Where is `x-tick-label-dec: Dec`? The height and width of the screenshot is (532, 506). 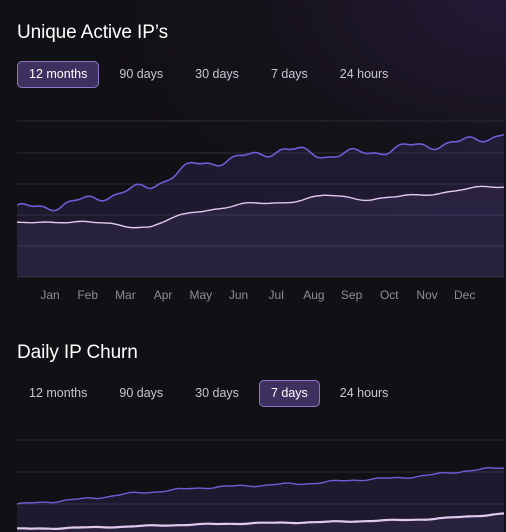
x-tick-label-dec: Dec is located at coordinates (464, 295).